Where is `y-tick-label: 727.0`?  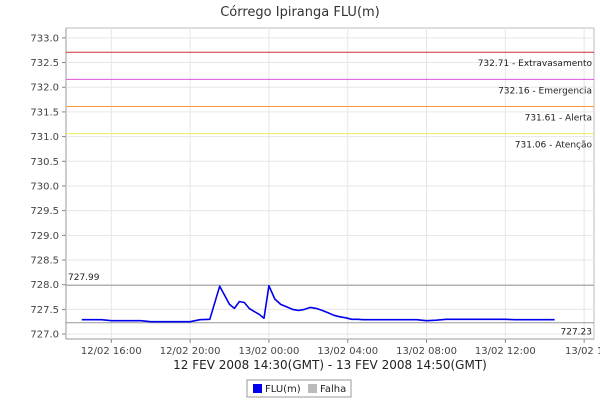 y-tick-label: 727.0 is located at coordinates (44, 335).